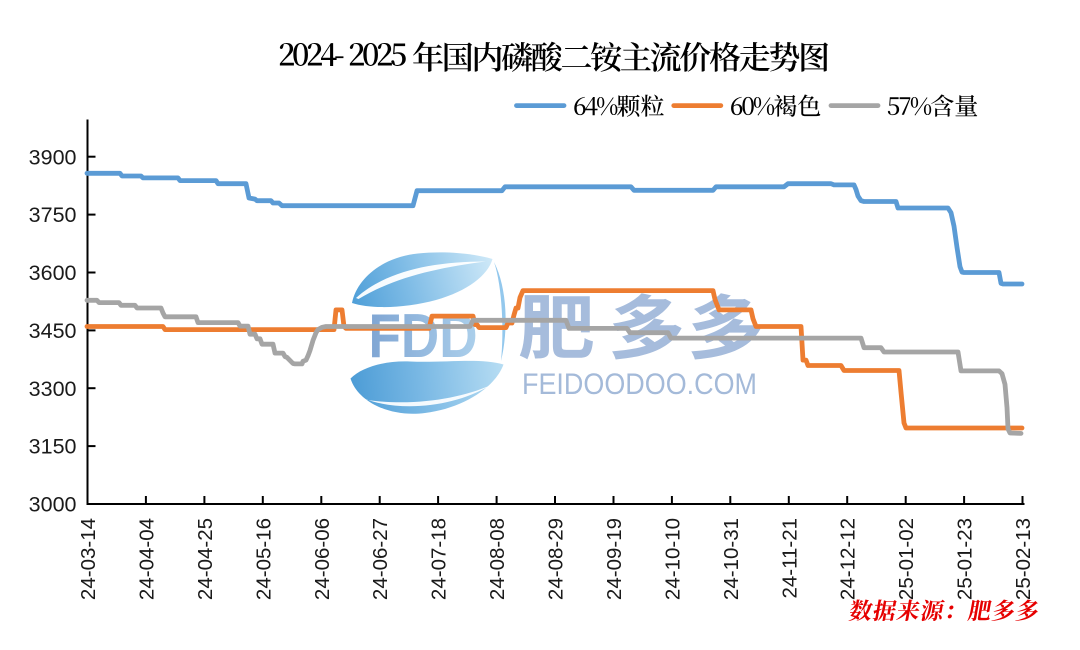 This screenshot has height=650, width=1080. What do you see at coordinates (53, 215) in the screenshot?
I see `svg-text: 3750` at bounding box center [53, 215].